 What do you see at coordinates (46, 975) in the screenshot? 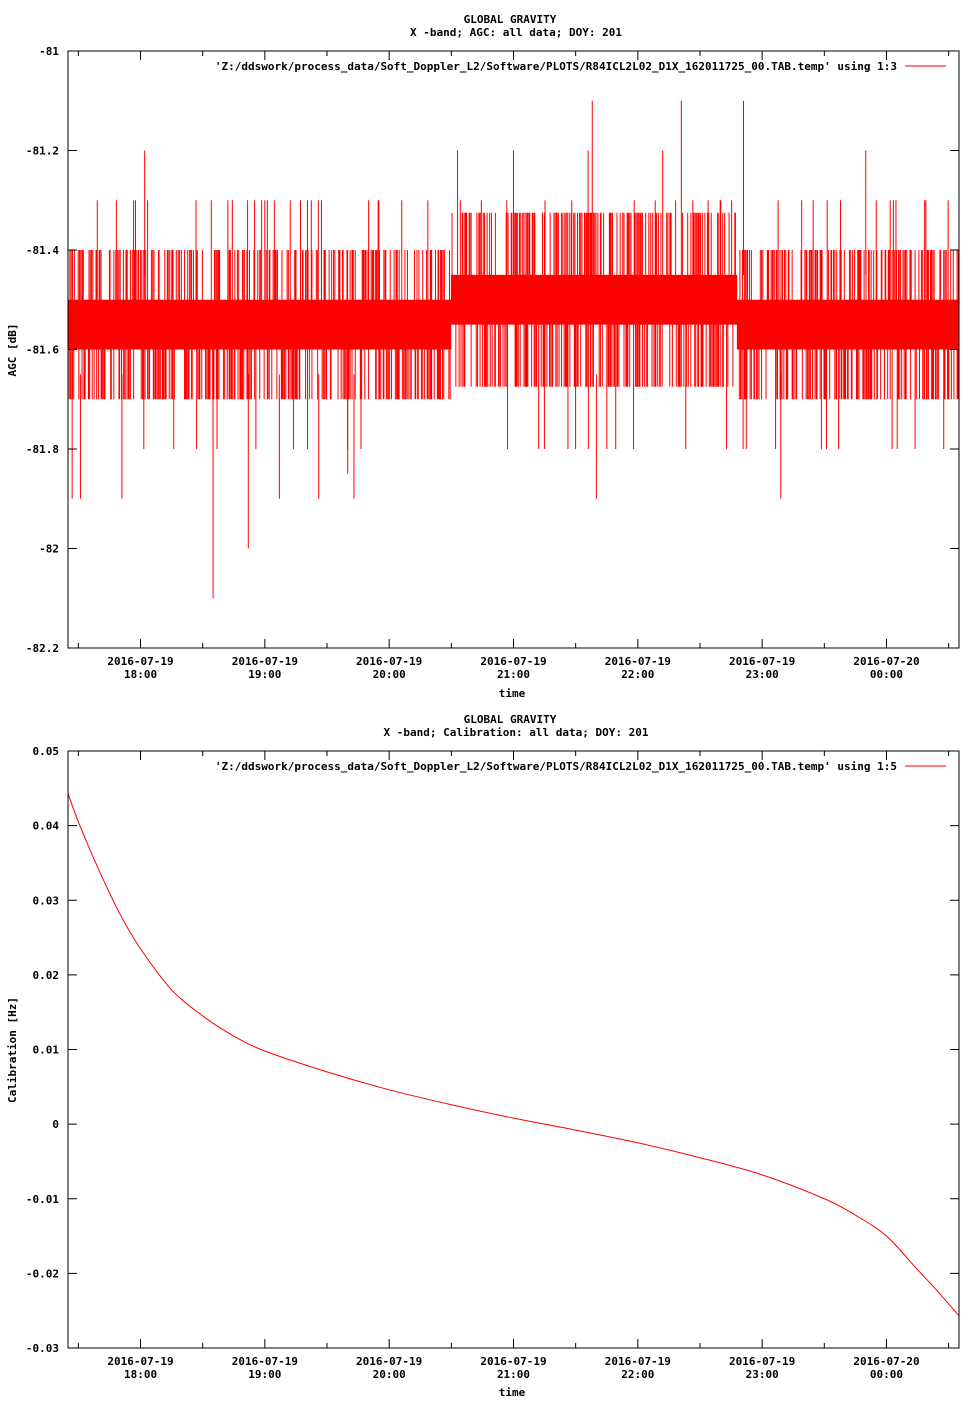
I see `y-tick-label: 0.02` at bounding box center [46, 975].